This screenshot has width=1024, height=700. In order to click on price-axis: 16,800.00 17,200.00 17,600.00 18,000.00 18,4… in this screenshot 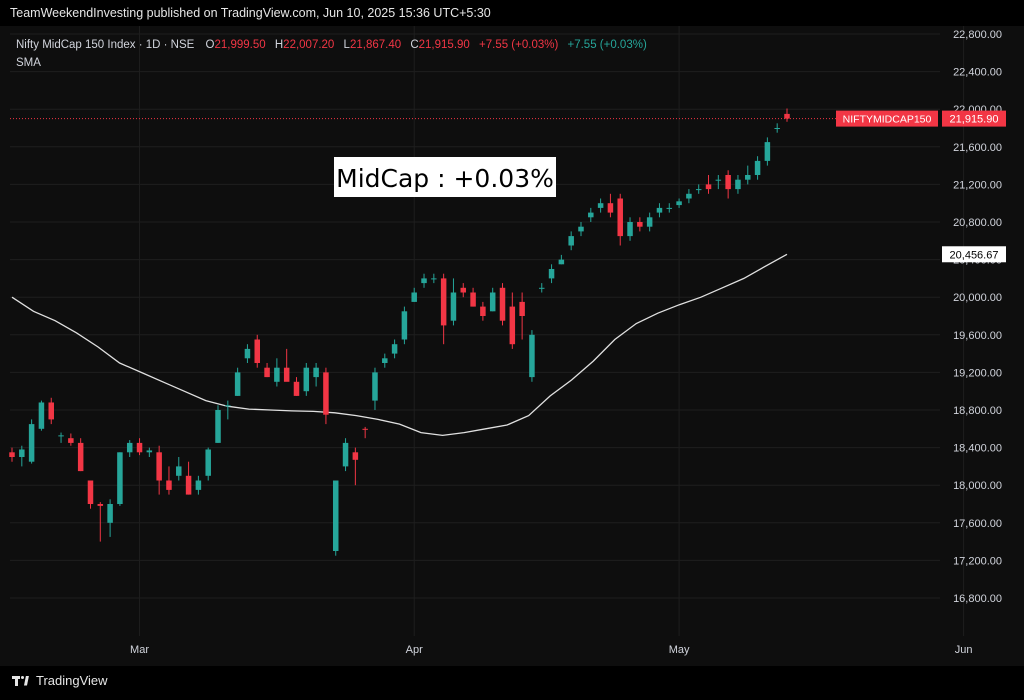, I will do `click(977, 317)`.